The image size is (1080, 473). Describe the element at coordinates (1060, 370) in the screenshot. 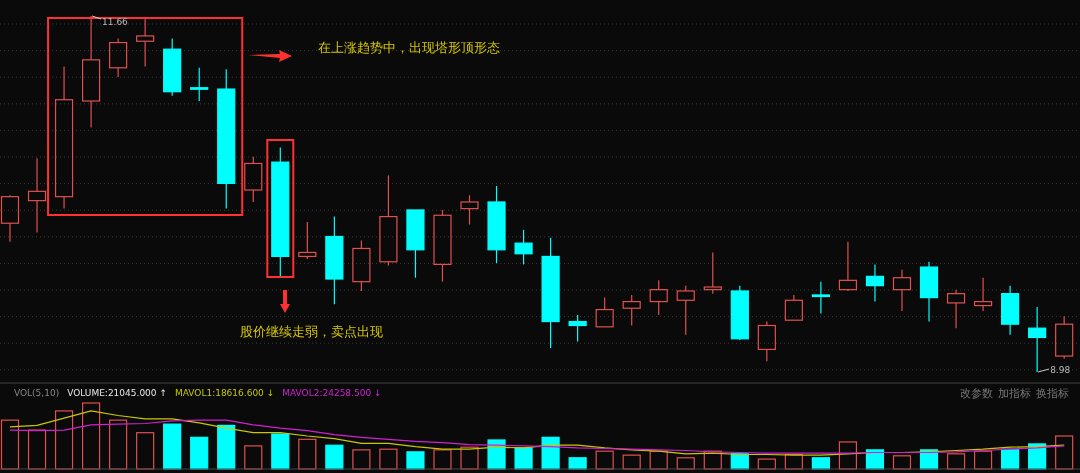

I see `annotation: 8.98` at that location.